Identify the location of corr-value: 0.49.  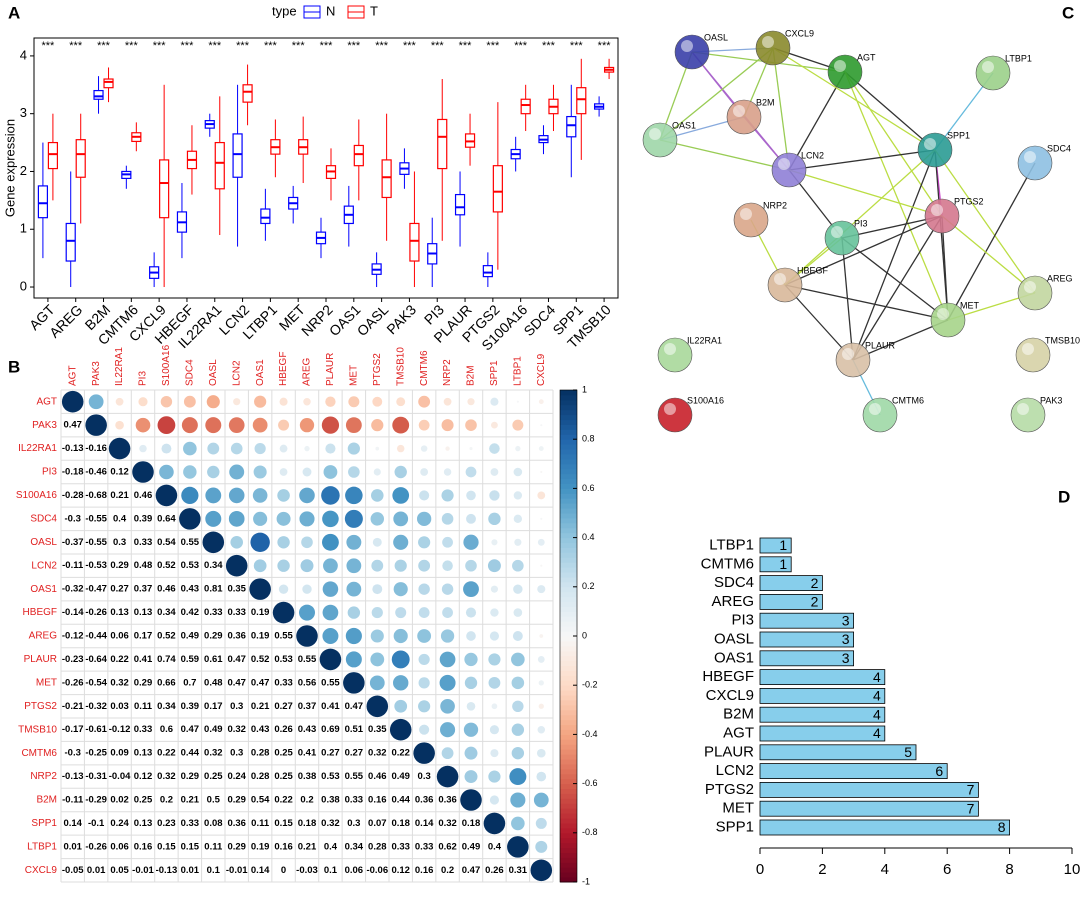
(471, 846).